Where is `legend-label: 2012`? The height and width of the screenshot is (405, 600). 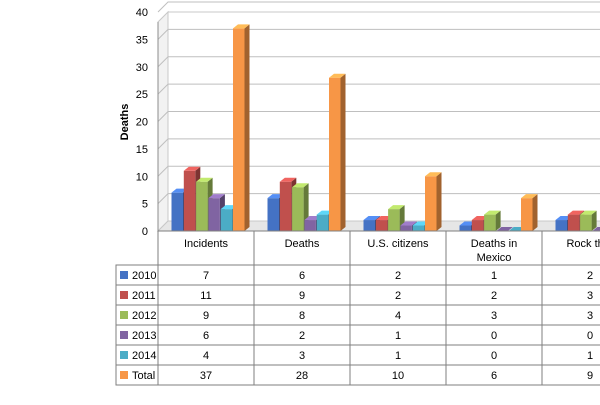
legend-label: 2012 is located at coordinates (144, 316).